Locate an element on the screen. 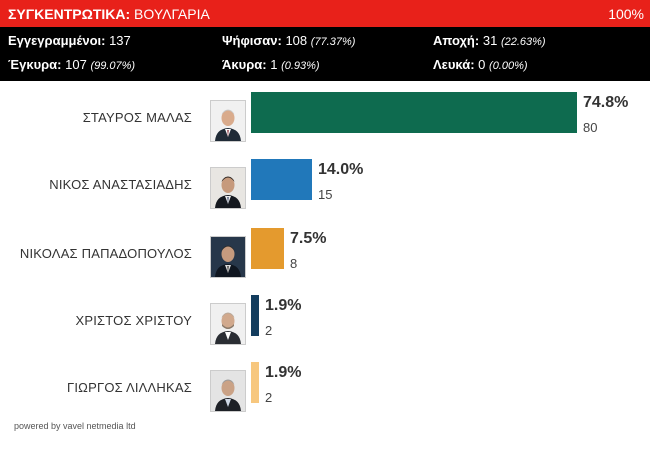 This screenshot has width=650, height=455. stat-voted: Ψήφισαν: 108 (77.37%) is located at coordinates (288, 40).